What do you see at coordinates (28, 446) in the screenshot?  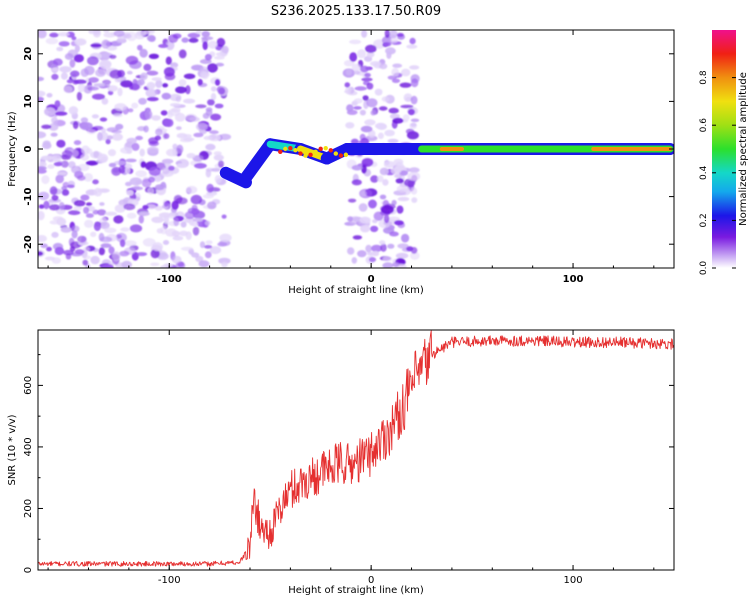 I see `y-tick-label: 400` at bounding box center [28, 446].